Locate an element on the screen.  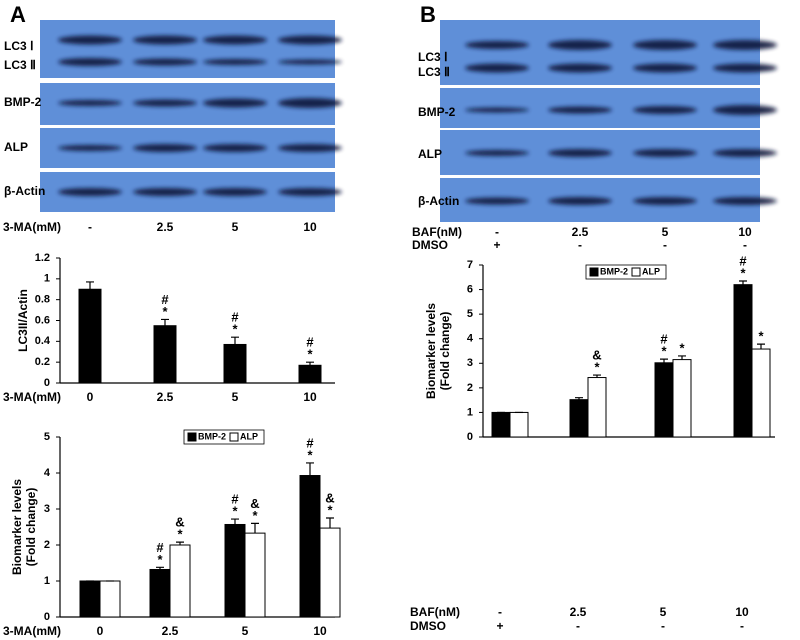
y-axis-label: LC3II/Actin is located at coordinates (23, 320).